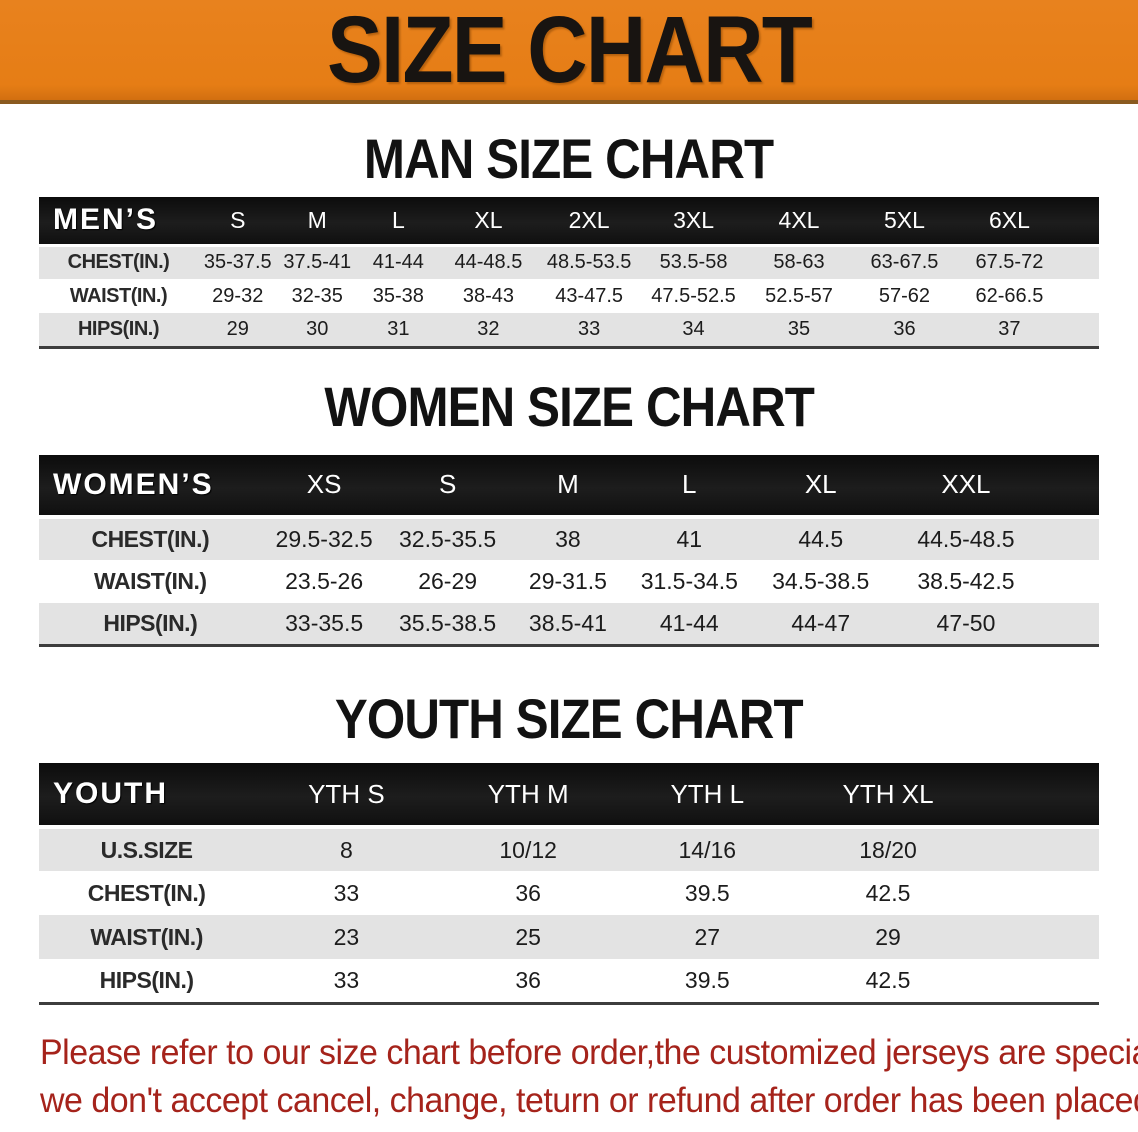 The image size is (1138, 1132). I want to click on value-cell: 58-63, so click(799, 262).